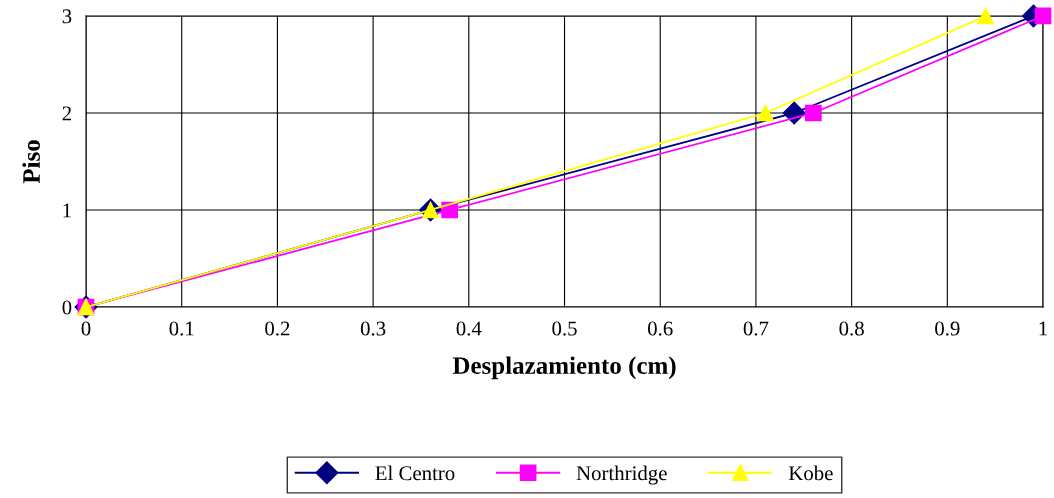 This screenshot has width=1054, height=498. I want to click on x-tick-label: 0.8, so click(851, 328).